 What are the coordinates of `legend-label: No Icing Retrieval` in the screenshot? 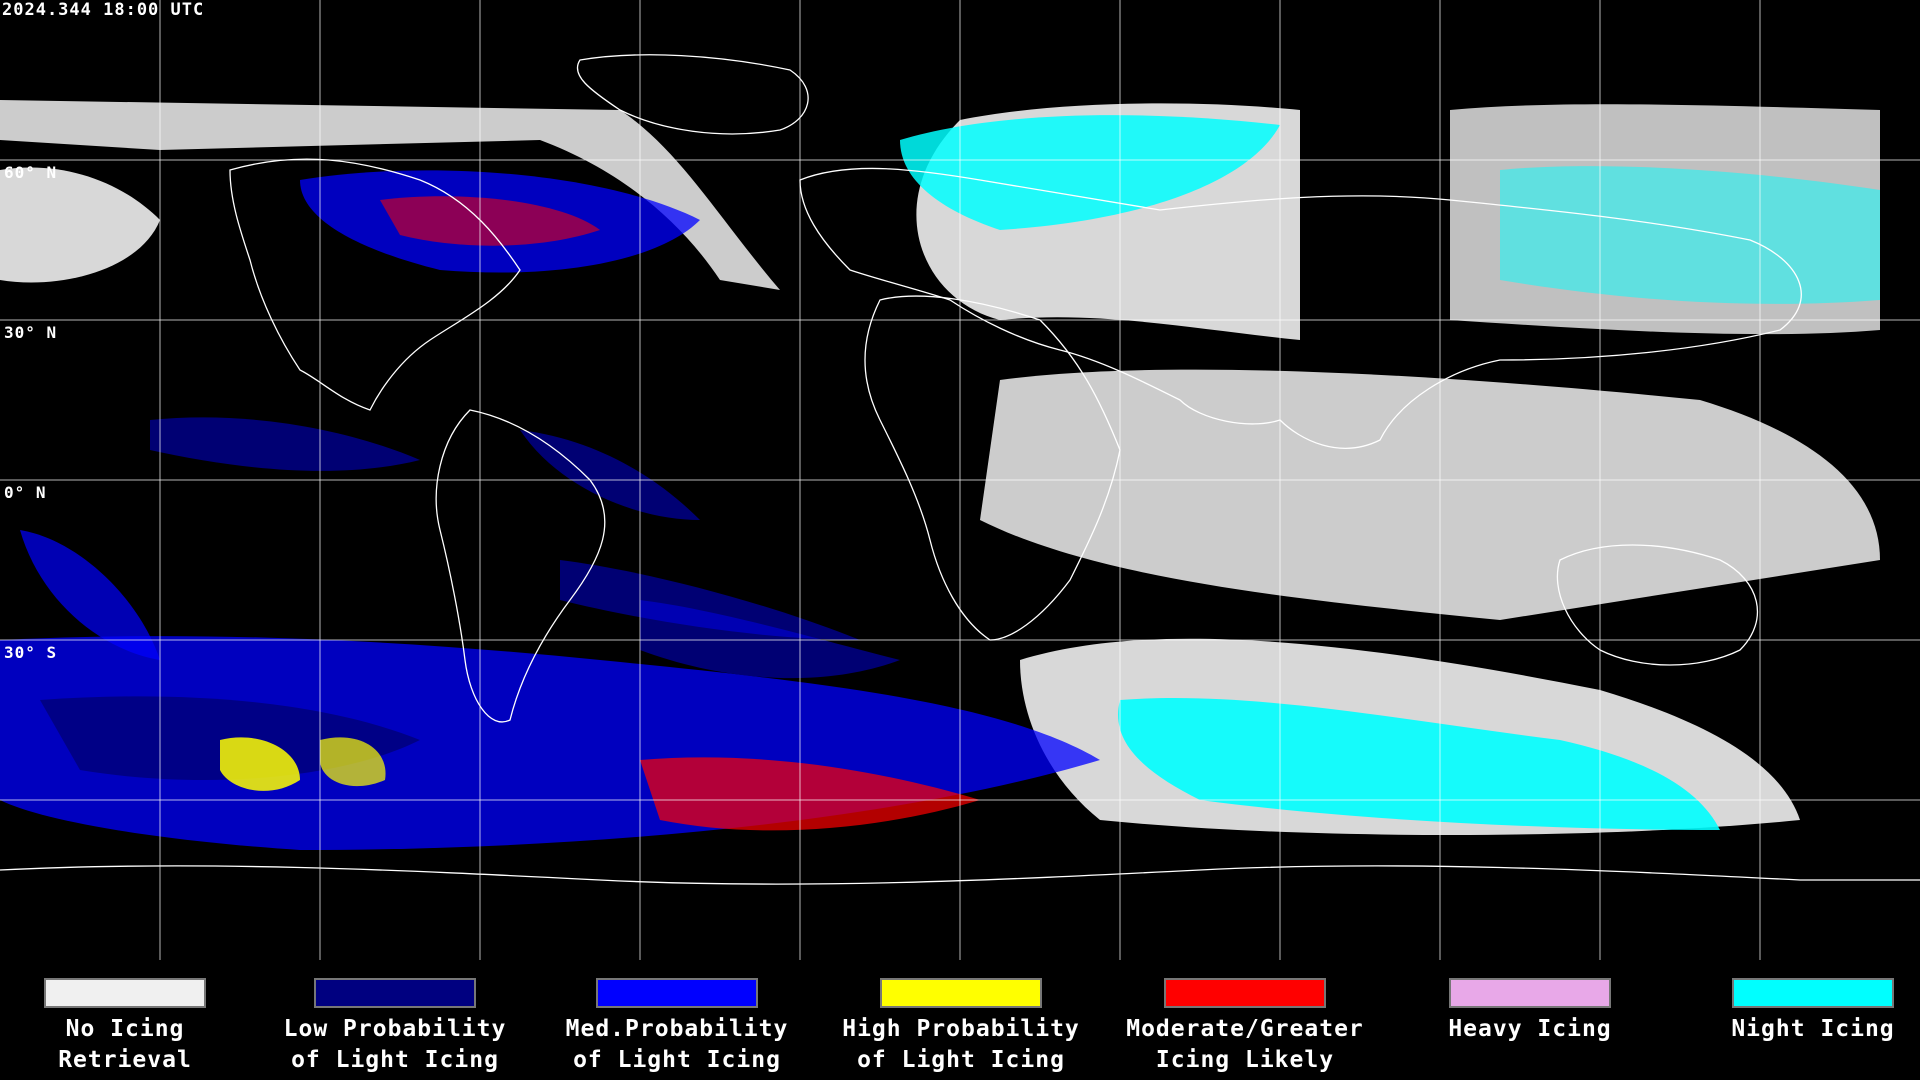 It's located at (125, 1044).